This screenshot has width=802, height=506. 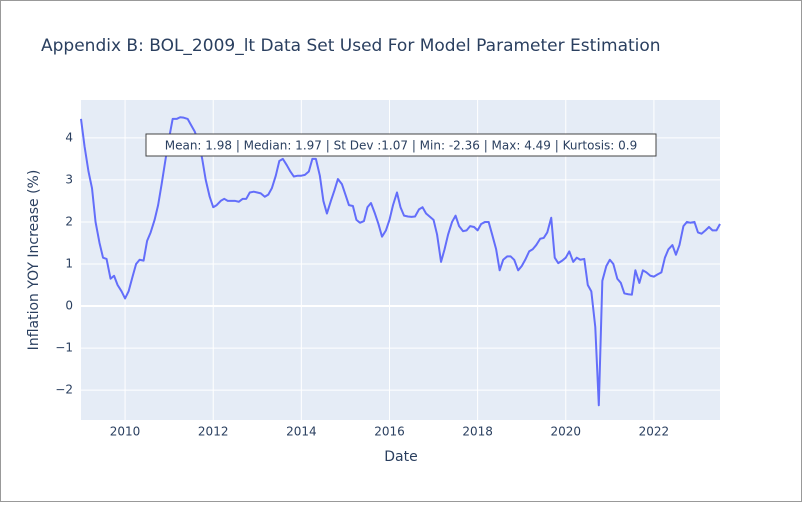 What do you see at coordinates (69, 221) in the screenshot?
I see `y-tick-label: 2` at bounding box center [69, 221].